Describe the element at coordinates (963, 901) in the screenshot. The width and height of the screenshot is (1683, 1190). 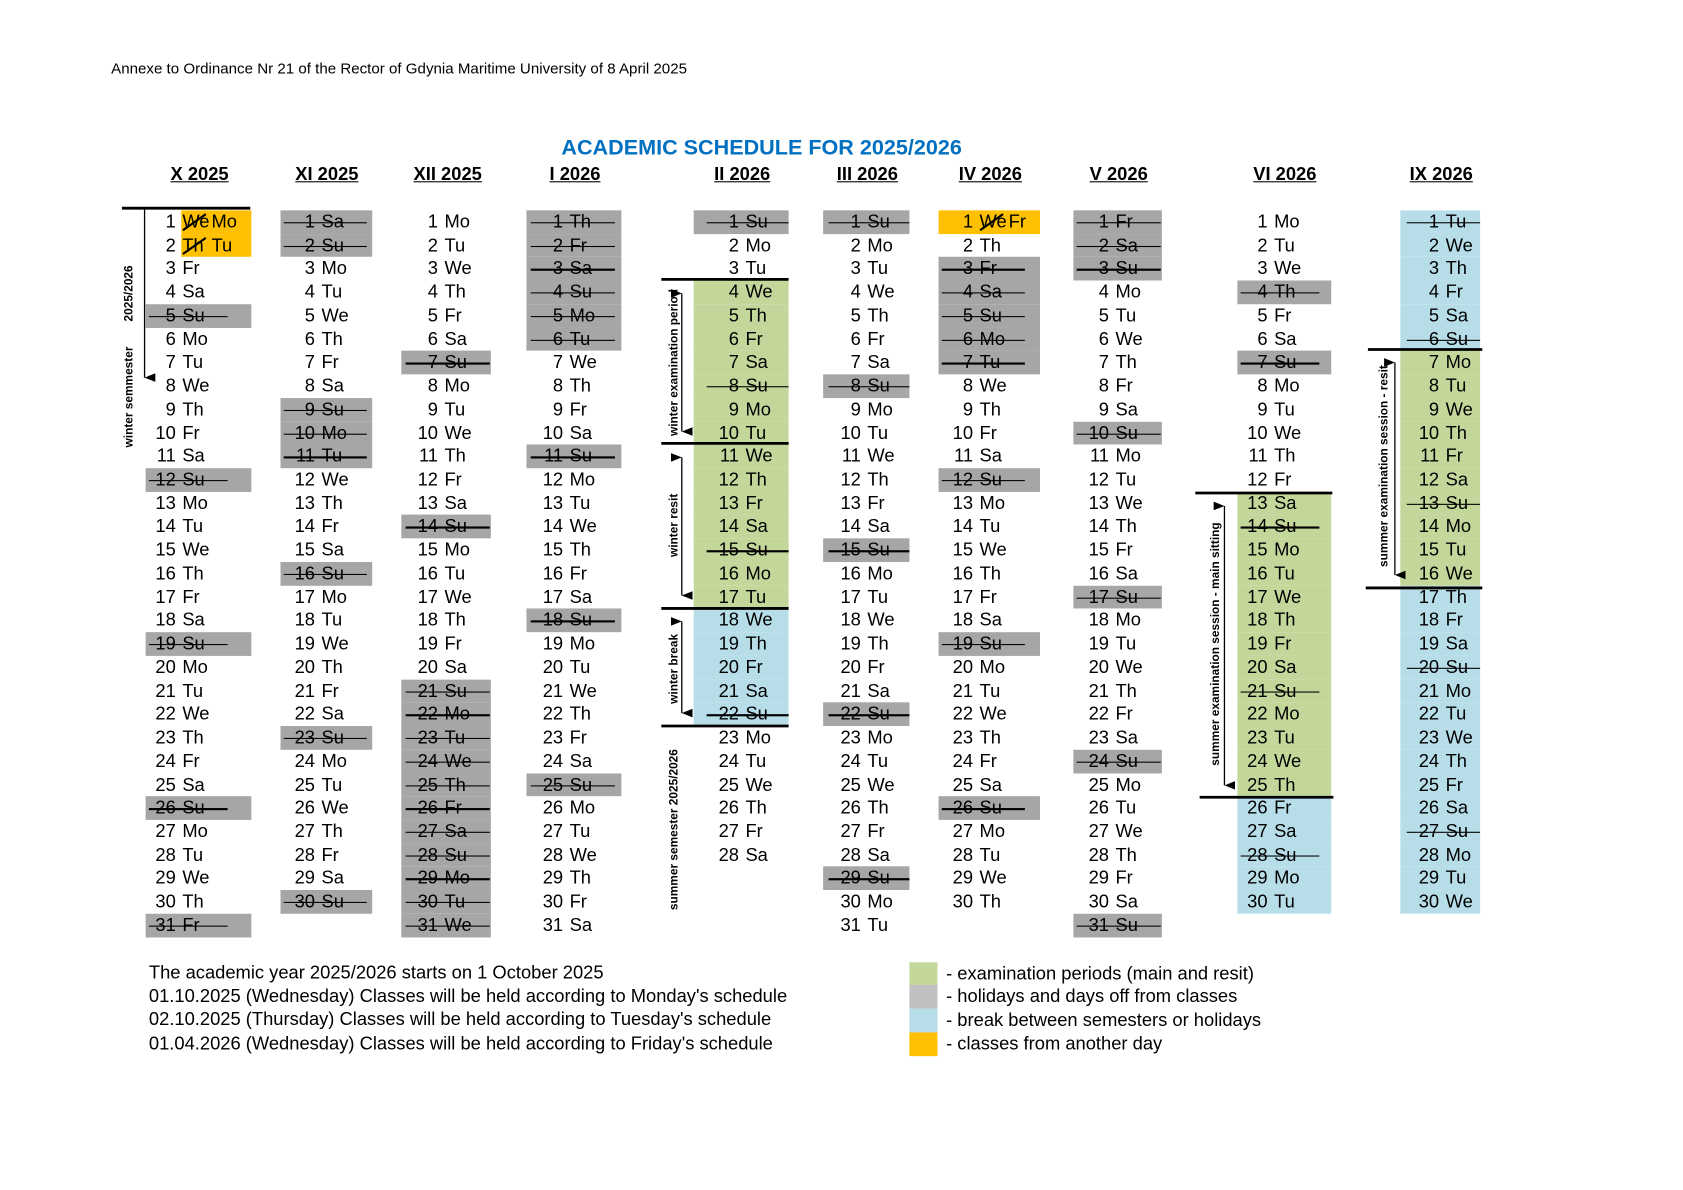
I see `day-number: 30` at that location.